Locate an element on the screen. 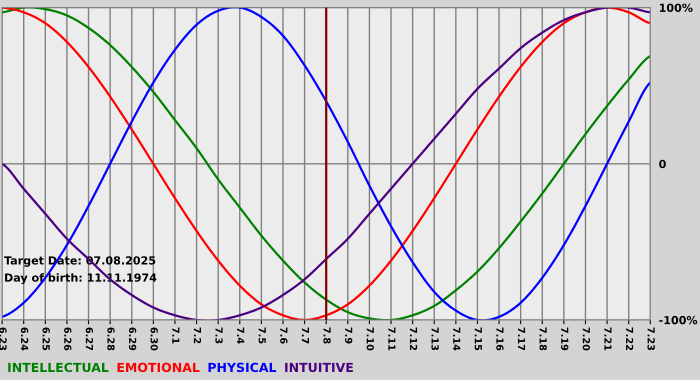 The width and height of the screenshot is (700, 380). x-tick-label: 7.19 is located at coordinates (564, 339).